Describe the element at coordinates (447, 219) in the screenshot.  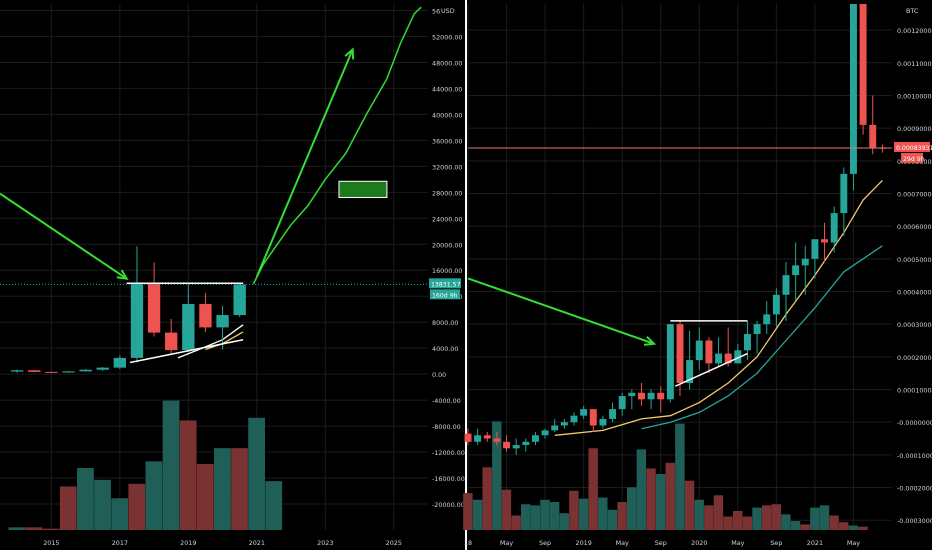
I see `price-tick-label: 24000.00` at that location.